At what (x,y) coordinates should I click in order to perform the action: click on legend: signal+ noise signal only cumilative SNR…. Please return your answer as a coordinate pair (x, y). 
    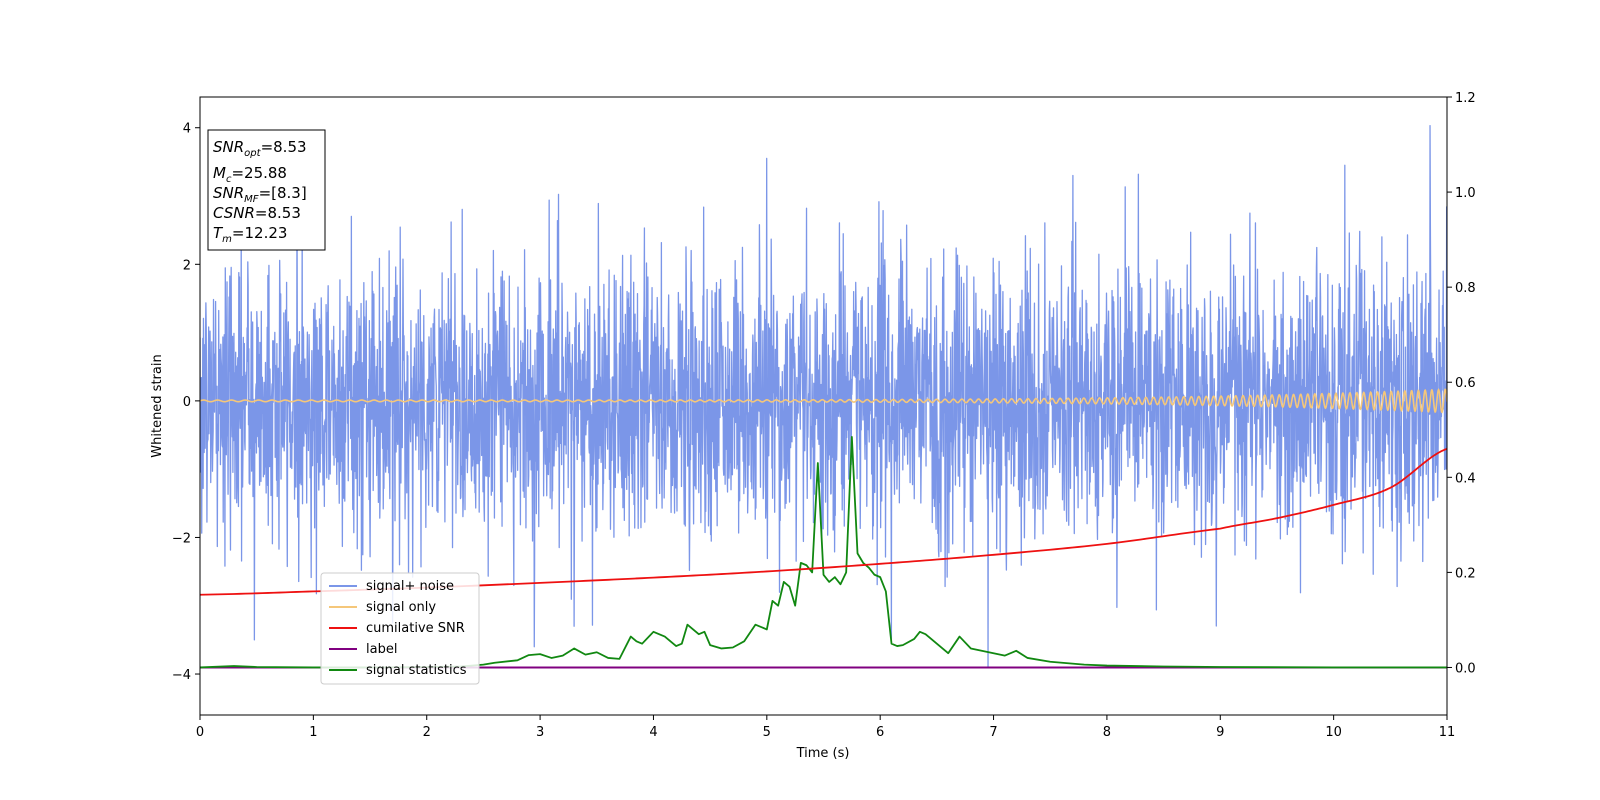
    Looking at the image, I should click on (400, 628).